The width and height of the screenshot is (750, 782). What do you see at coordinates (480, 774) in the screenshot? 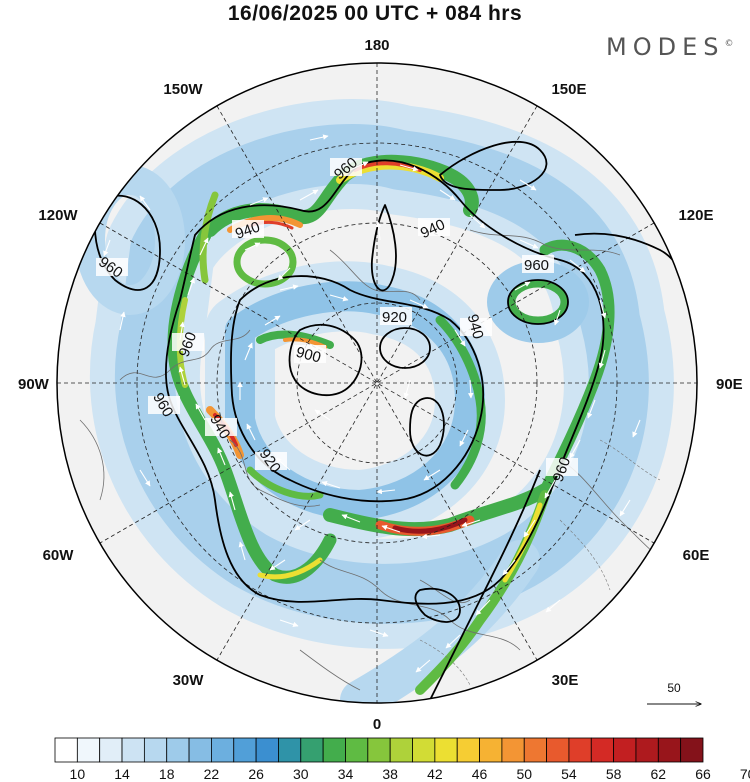
I see `colorbar-tick-label: 46` at bounding box center [480, 774].